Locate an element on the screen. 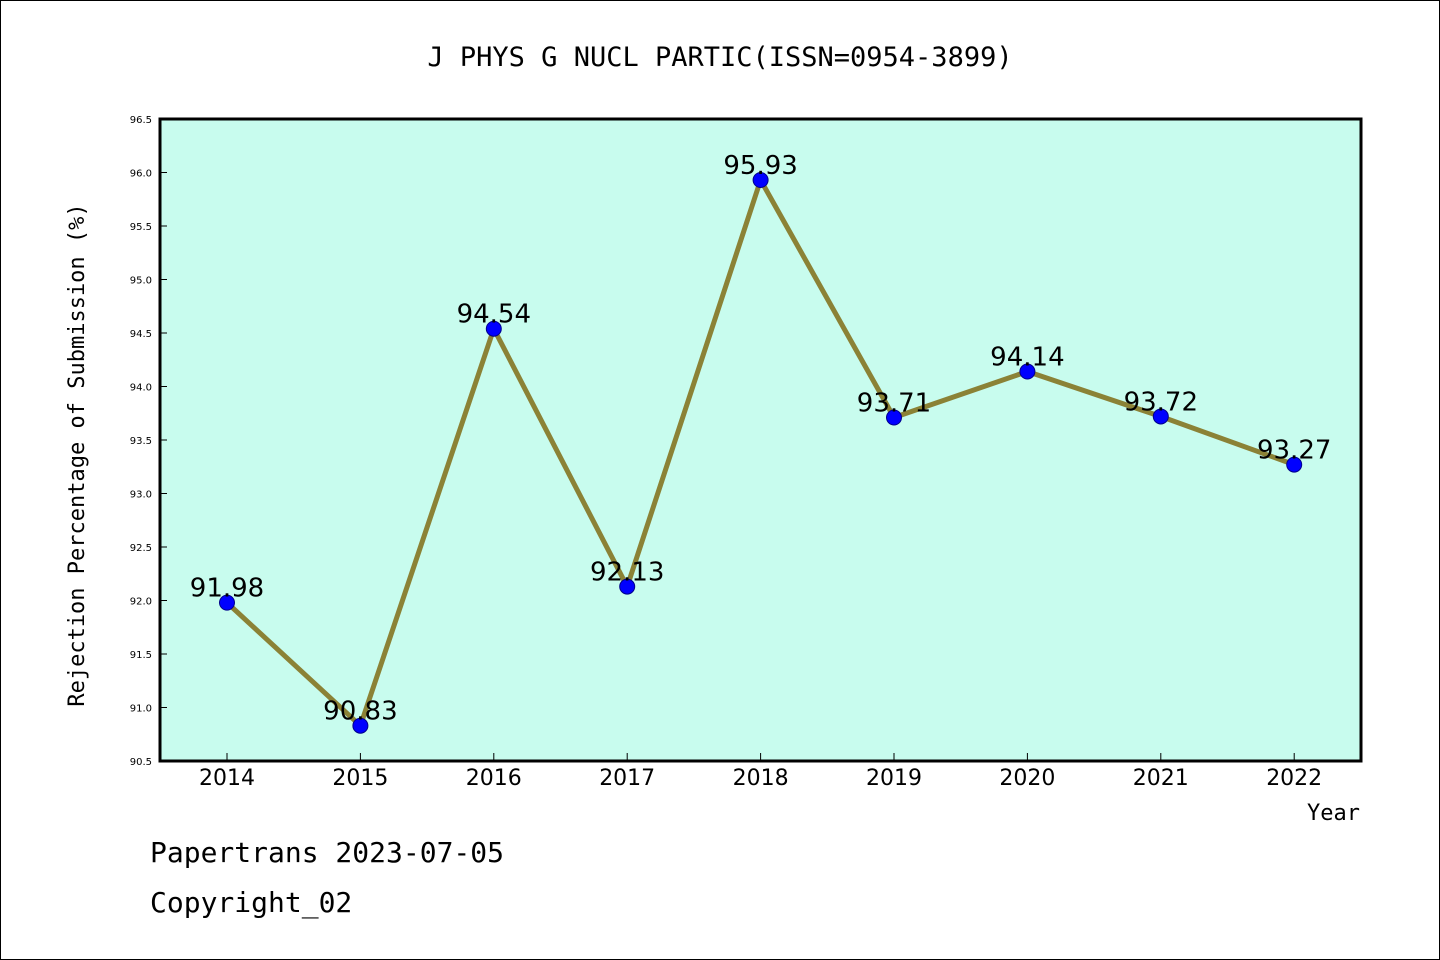 The width and height of the screenshot is (1440, 960). y-tick-label: 93.0 is located at coordinates (141, 495).